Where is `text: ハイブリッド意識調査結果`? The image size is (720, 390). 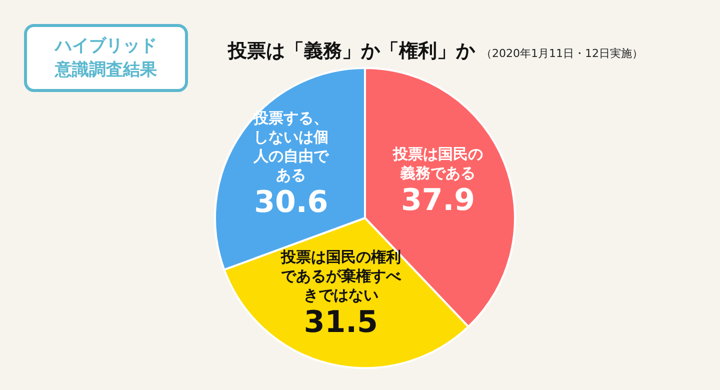
text: ハイブリッド意識調査結果 is located at coordinates (106, 58).